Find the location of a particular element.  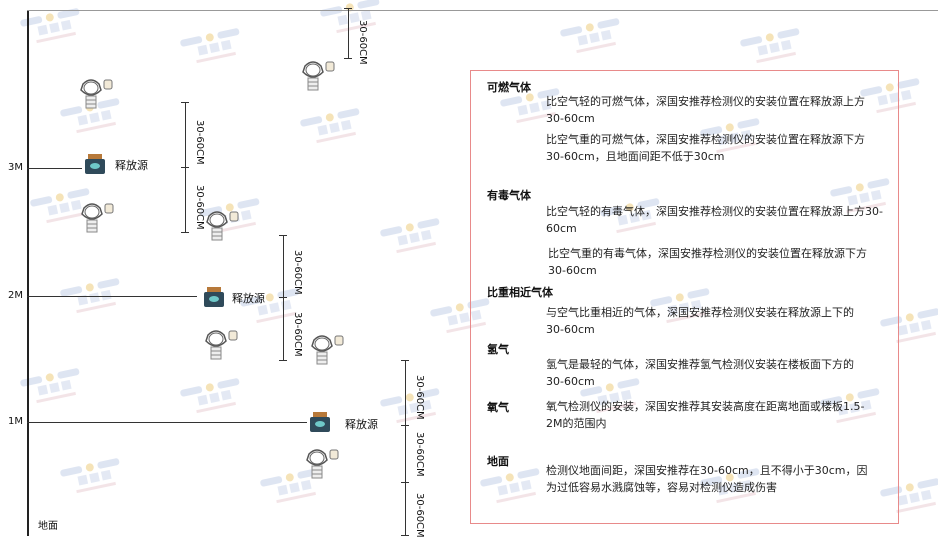

legend-oxygen-title: 氧气 is located at coordinates (498, 407).